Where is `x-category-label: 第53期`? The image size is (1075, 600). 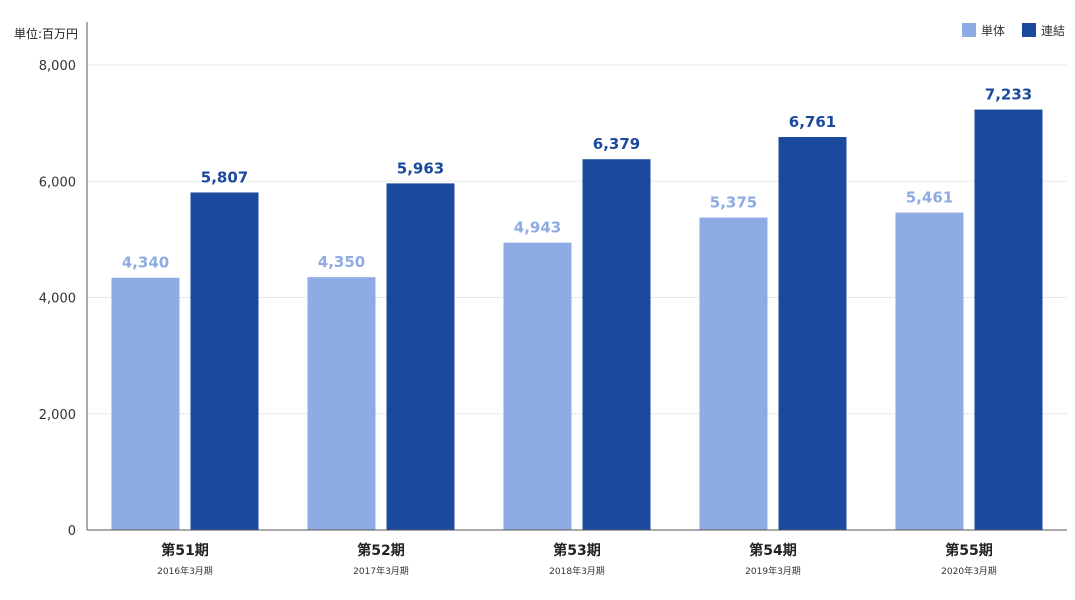
x-category-label: 第53期 is located at coordinates (576, 550).